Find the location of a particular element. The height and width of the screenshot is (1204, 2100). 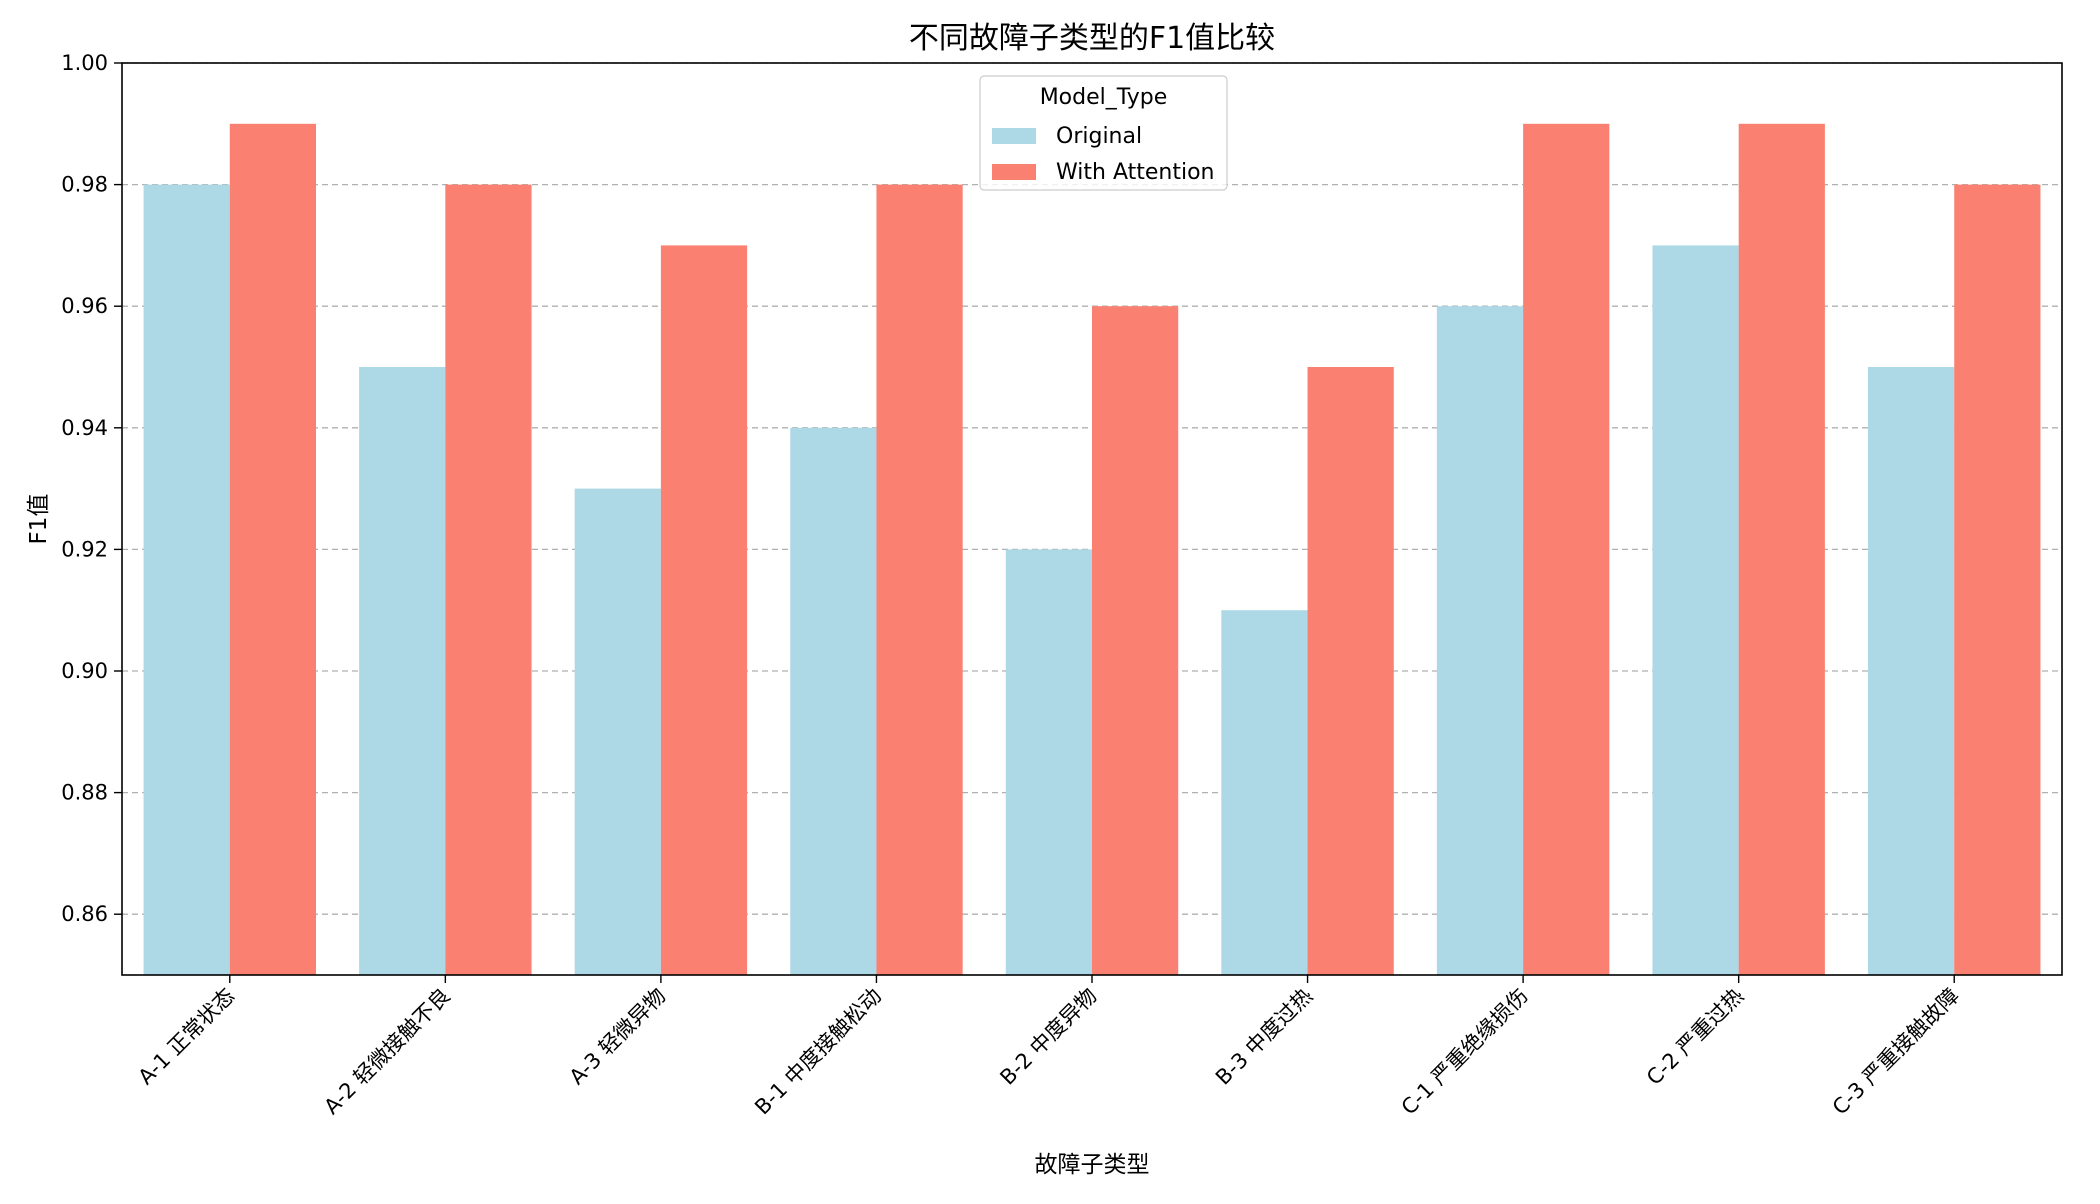

y-tick-label: 0.94 is located at coordinates (84, 428).